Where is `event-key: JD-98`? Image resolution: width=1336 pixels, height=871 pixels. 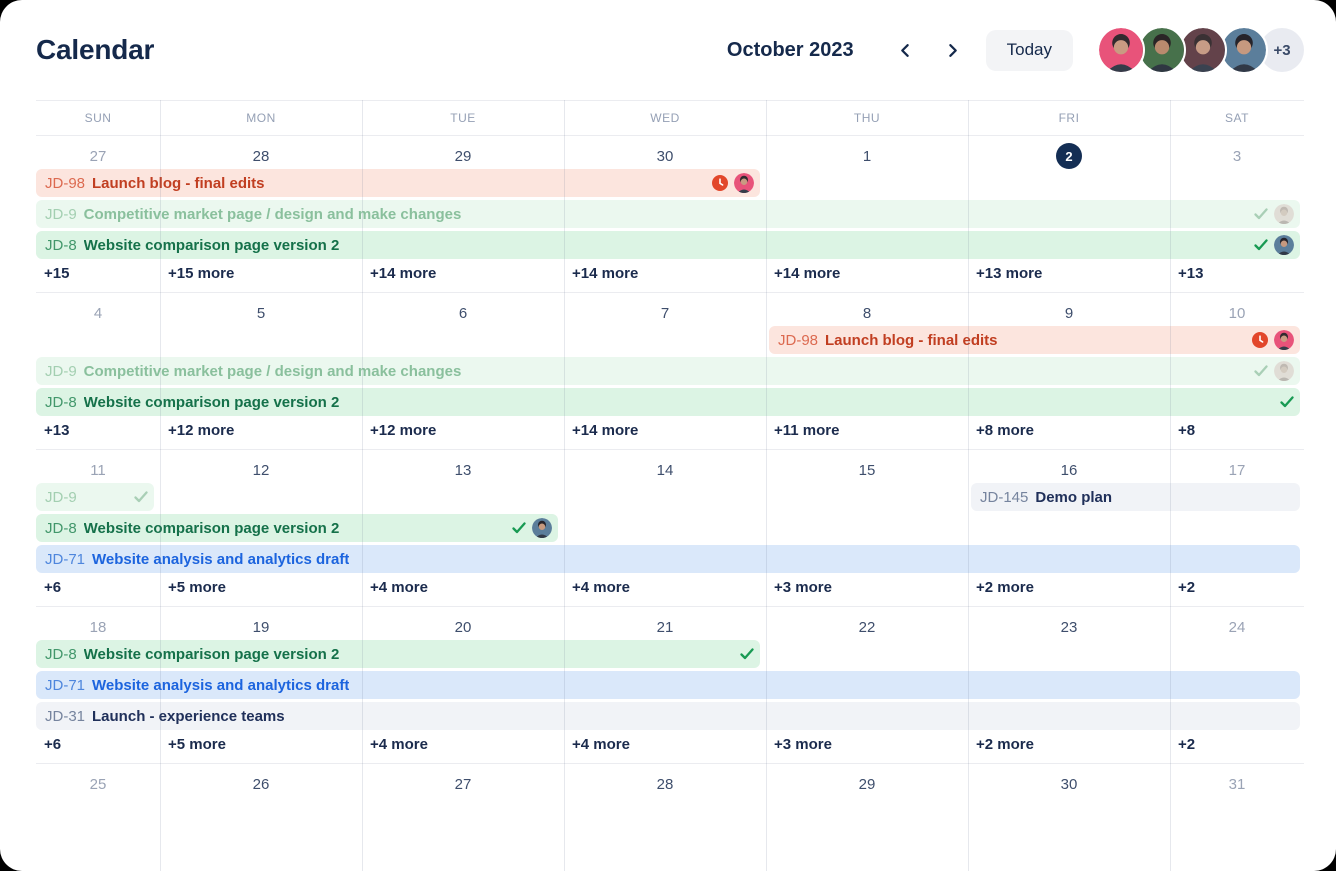
event-key: JD-98 is located at coordinates (798, 340).